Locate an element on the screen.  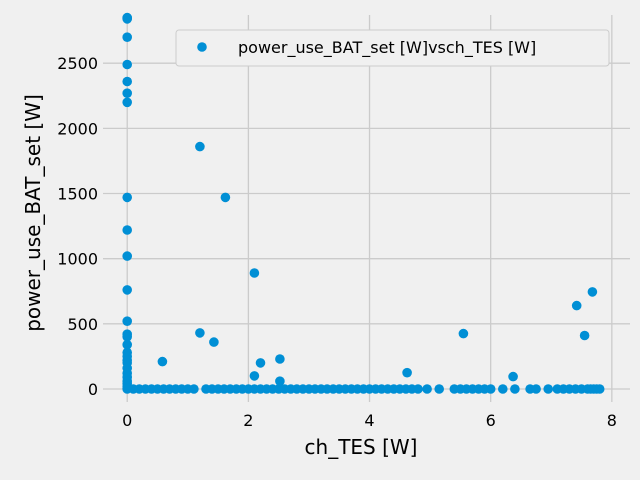
x-tick-labels: 0 2 4 6 8 is located at coordinates (369, 420).